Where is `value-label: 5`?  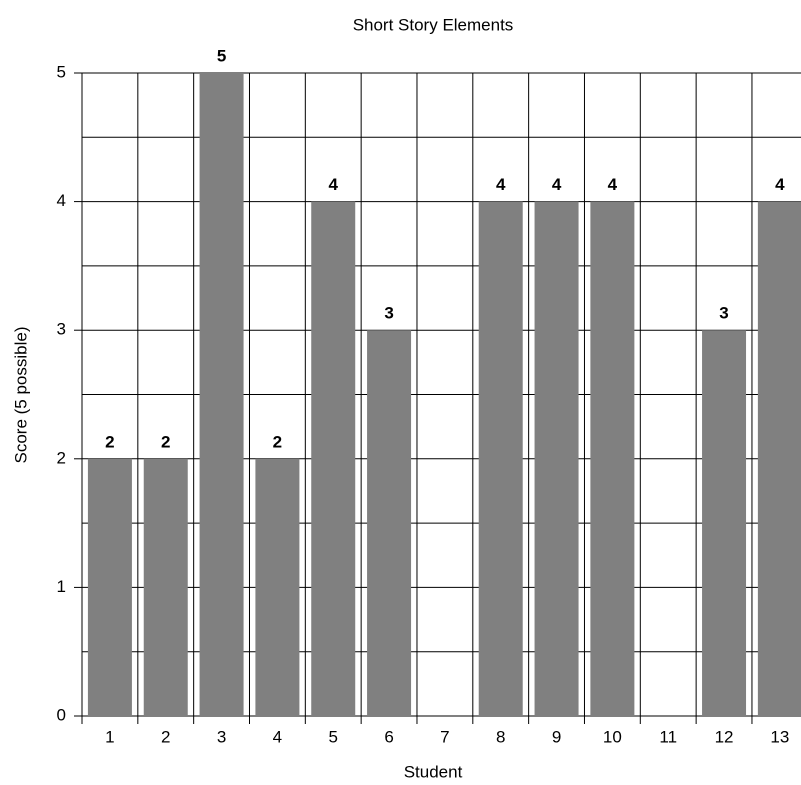
value-label: 5 is located at coordinates (221, 55).